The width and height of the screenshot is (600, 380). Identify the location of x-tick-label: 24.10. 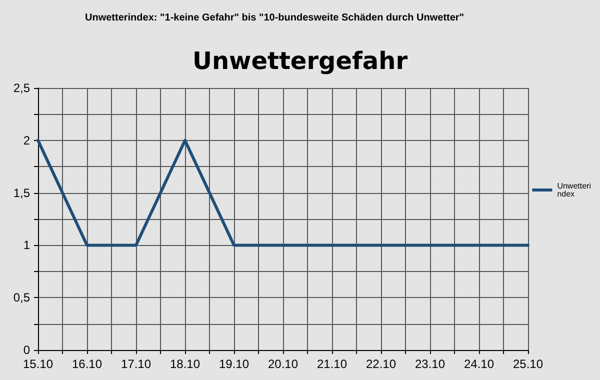
(479, 364).